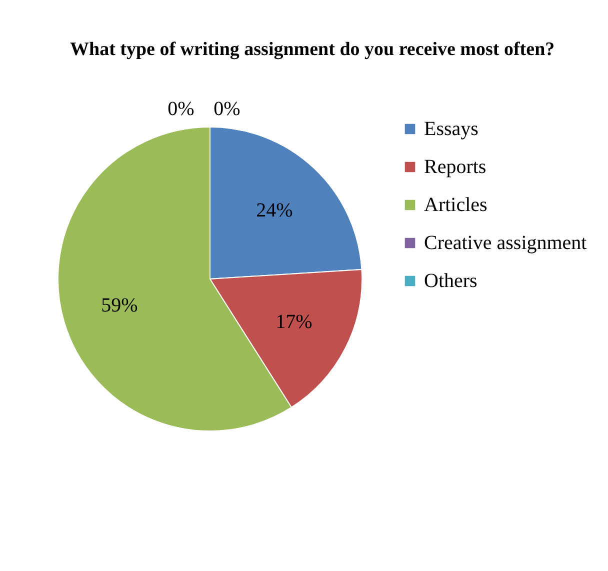  I want to click on data-label: 59%, so click(119, 305).